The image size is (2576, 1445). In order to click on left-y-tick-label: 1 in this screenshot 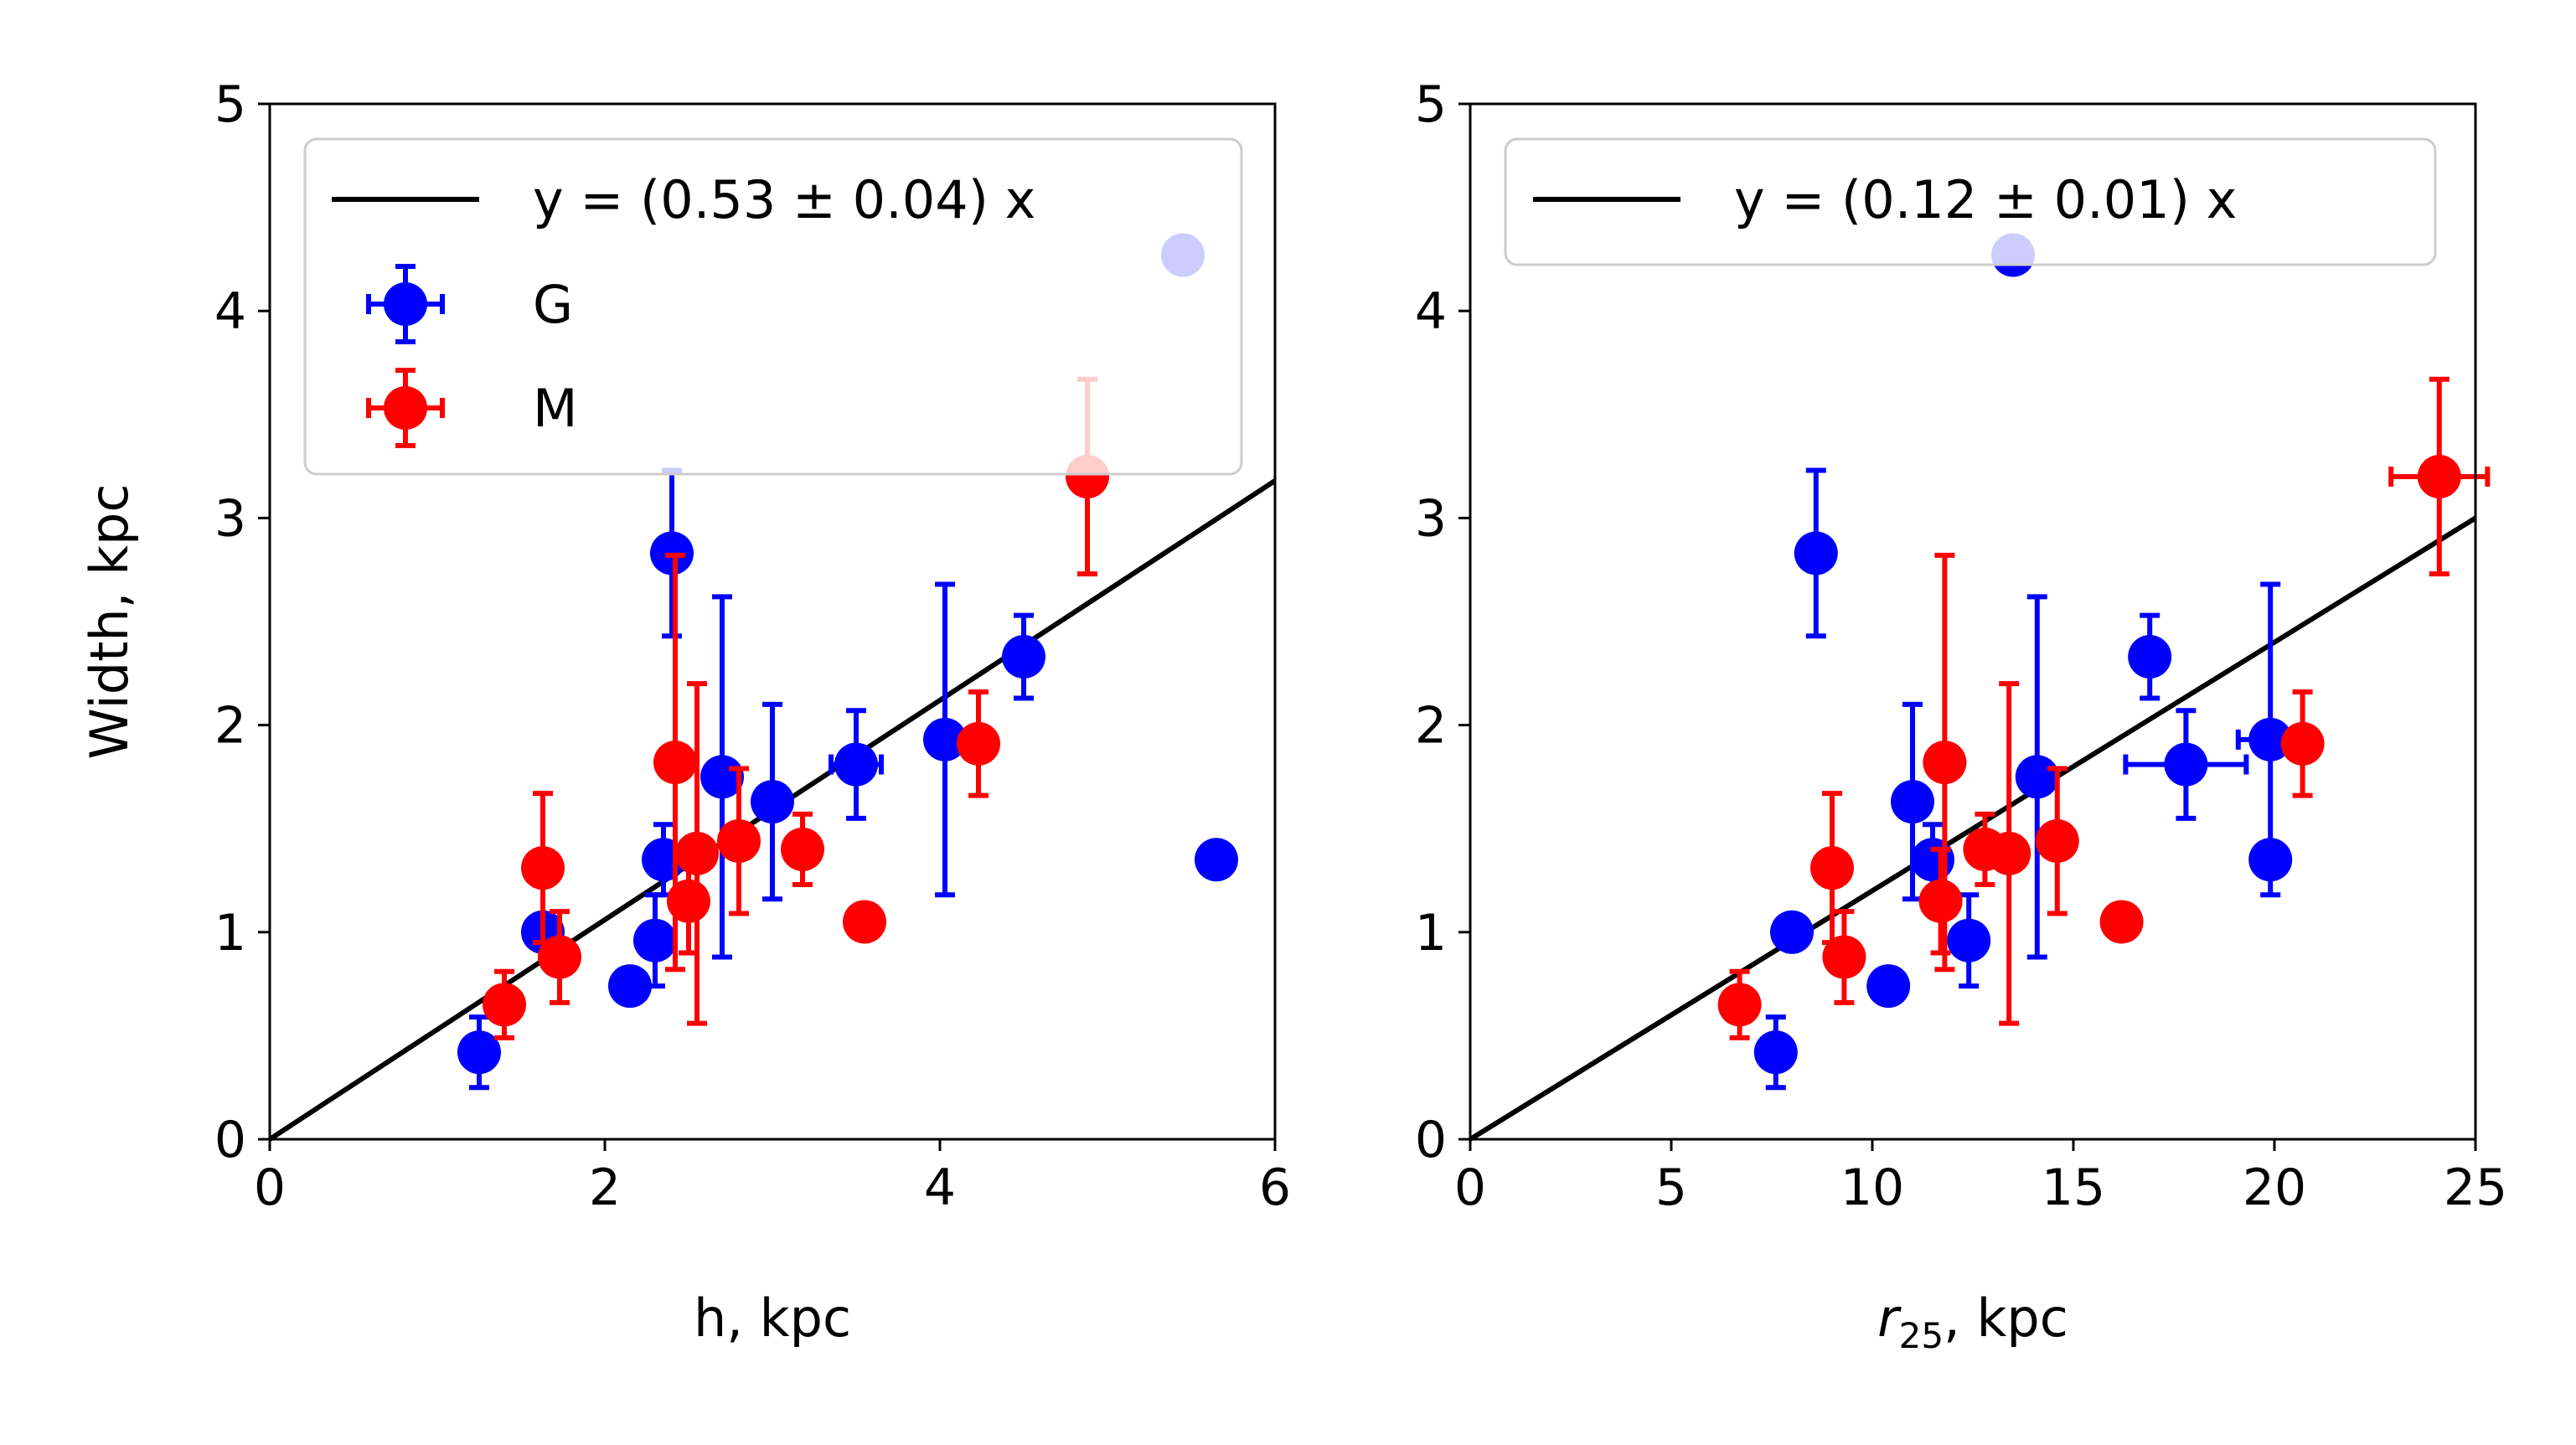, I will do `click(230, 933)`.